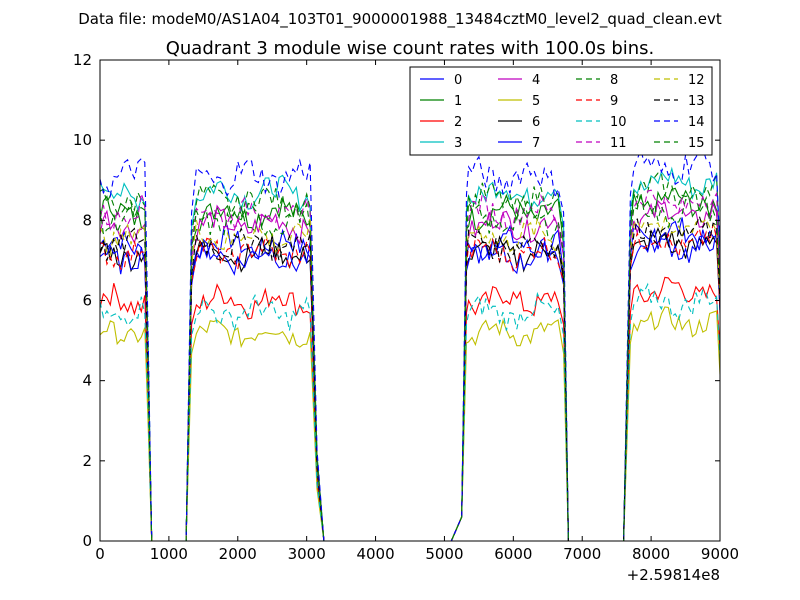 The width and height of the screenshot is (800, 600). What do you see at coordinates (444, 554) in the screenshot?
I see `x-tick-label: 5000` at bounding box center [444, 554].